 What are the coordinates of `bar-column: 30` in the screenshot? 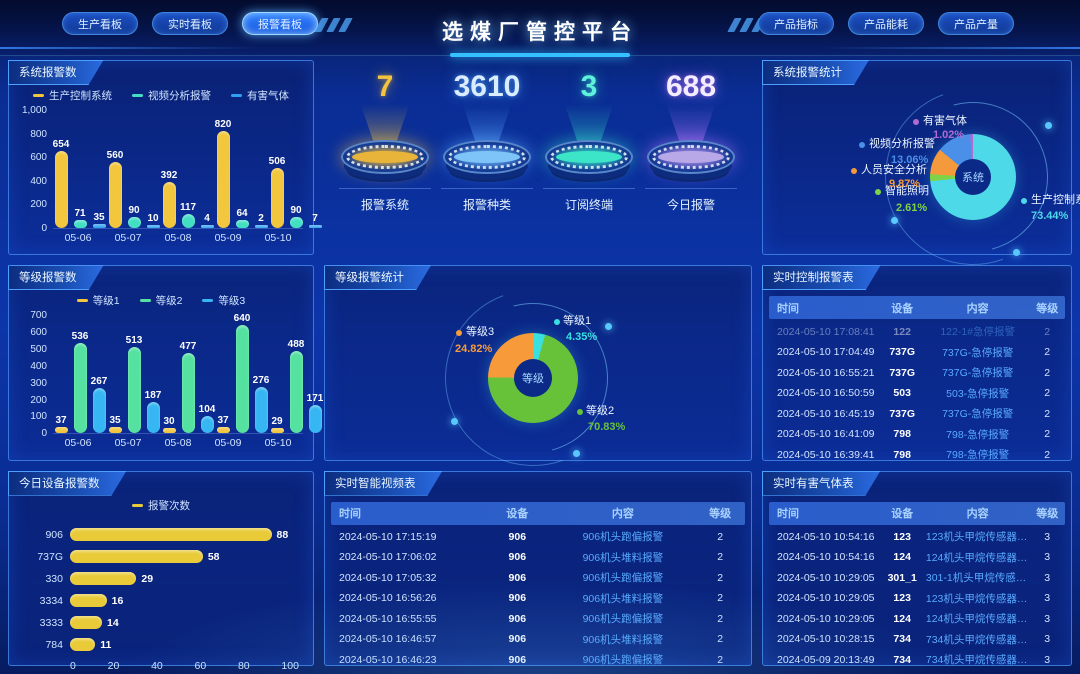 It's located at (169, 425).